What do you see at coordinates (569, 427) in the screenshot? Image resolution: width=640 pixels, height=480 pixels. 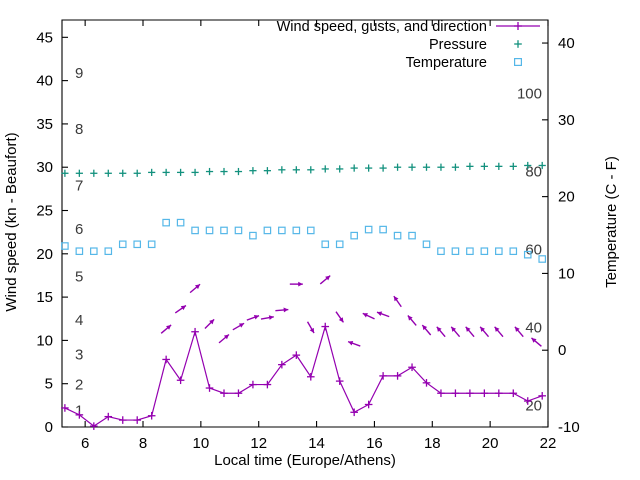 I see `y2-tick-label: -10` at bounding box center [569, 427].